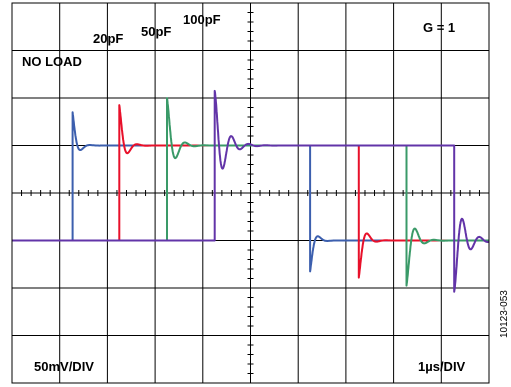 The image size is (511, 387). What do you see at coordinates (156, 31) in the screenshot?
I see `series-label-50pf: 50pF` at bounding box center [156, 31].